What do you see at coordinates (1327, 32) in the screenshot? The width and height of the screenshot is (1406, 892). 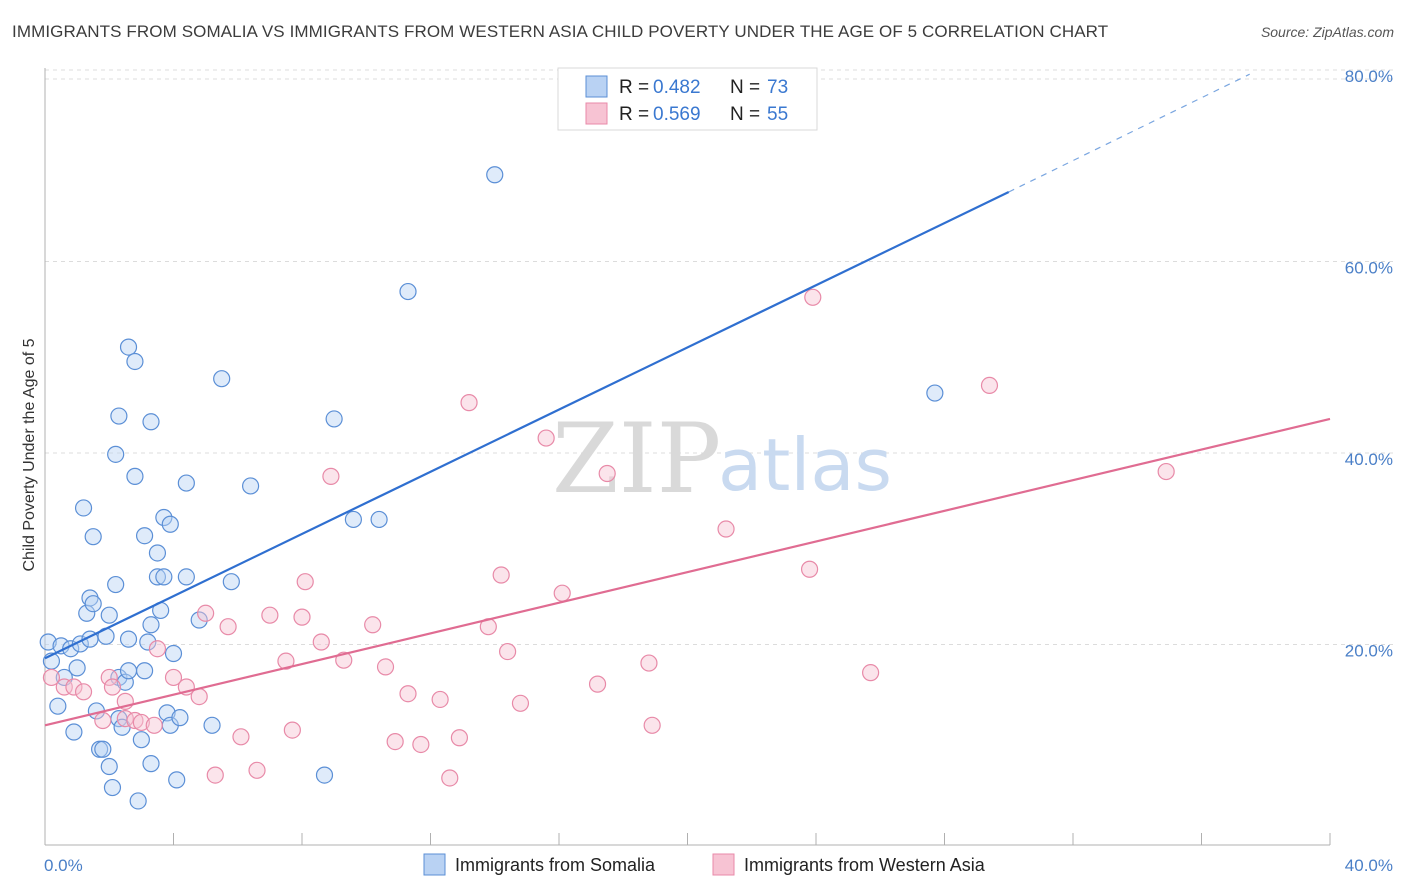 I see `source-credit: Source: ZipAtlas.com` at bounding box center [1327, 32].